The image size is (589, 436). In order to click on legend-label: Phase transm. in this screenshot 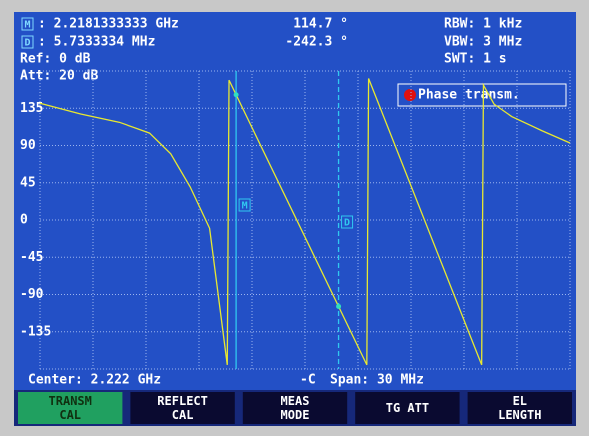, I will do `click(469, 95)`.